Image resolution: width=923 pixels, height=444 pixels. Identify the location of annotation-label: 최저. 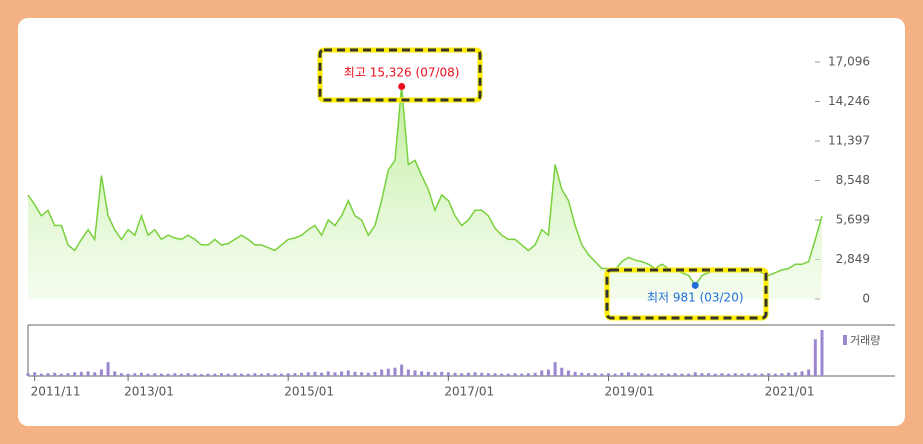
(658, 297).